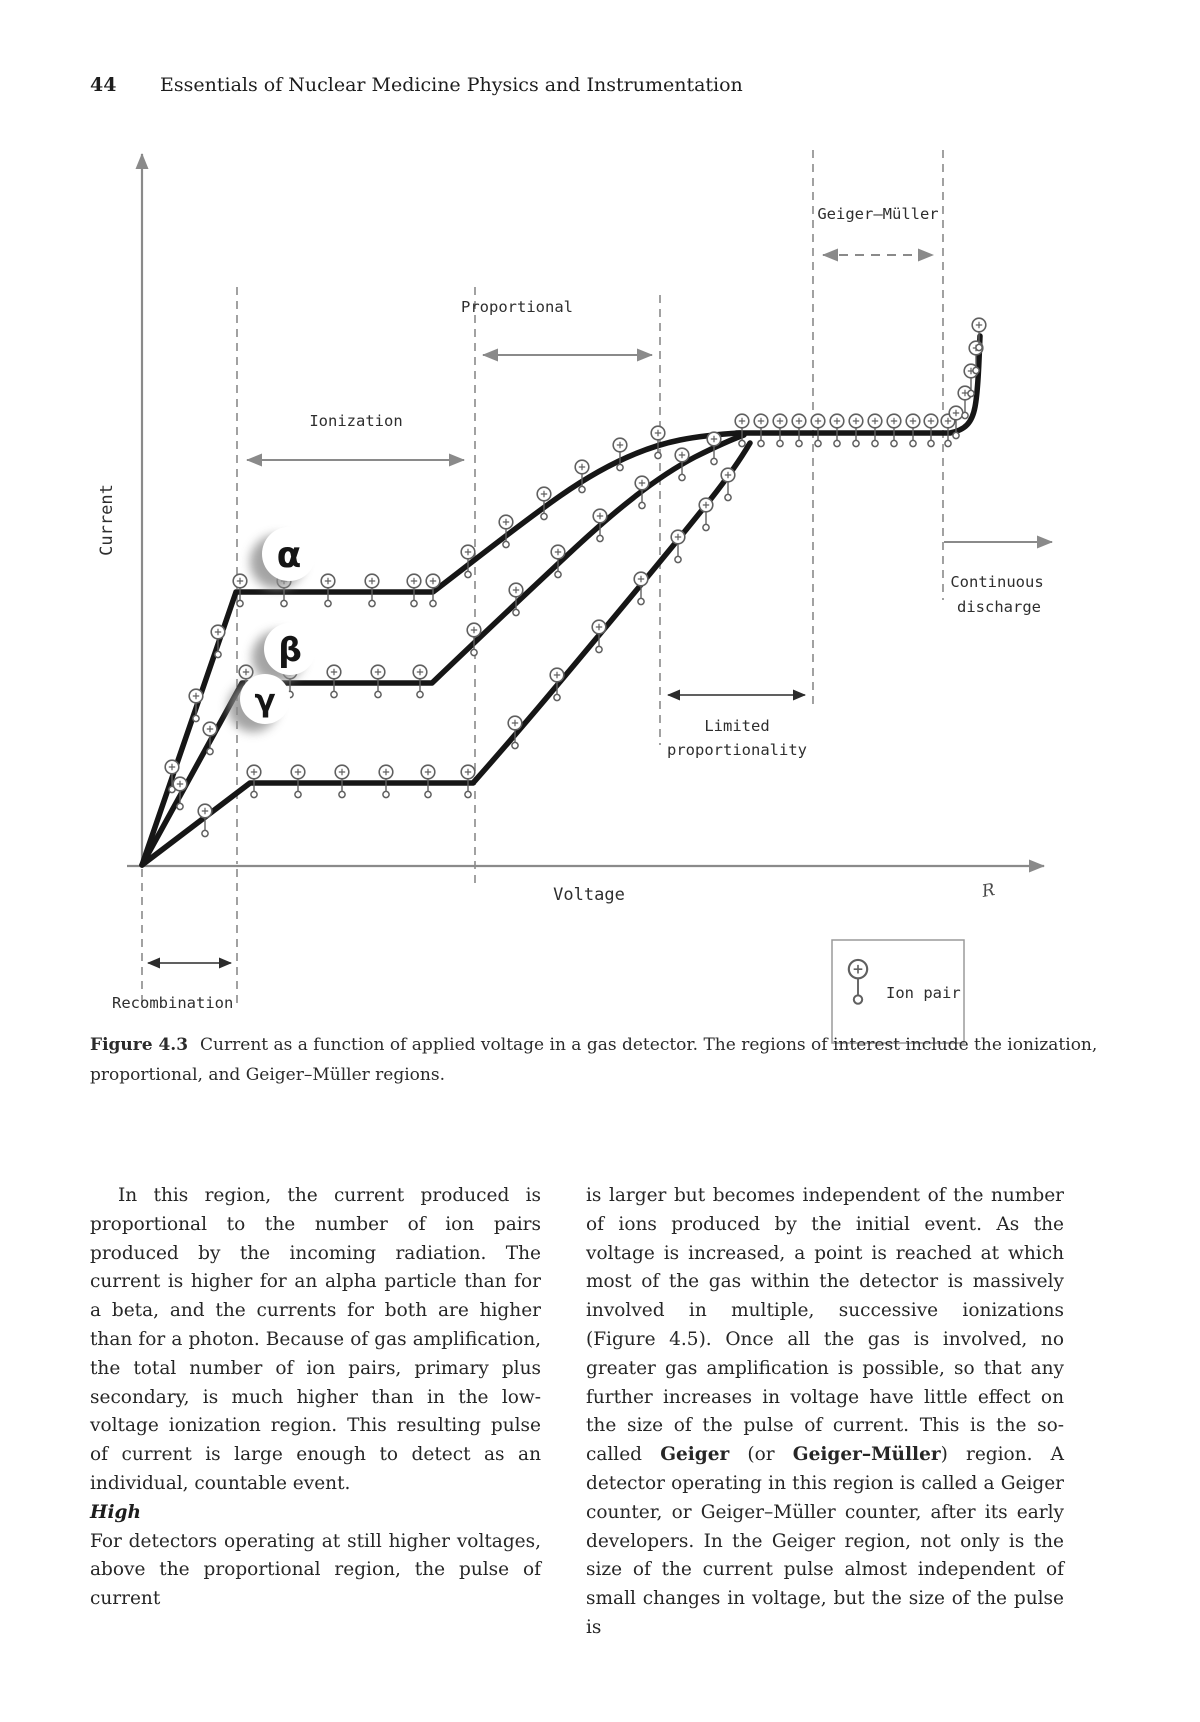 Image resolution: width=1200 pixels, height=1722 pixels. Describe the element at coordinates (517, 307) in the screenshot. I see `proportional-label: Proportional` at that location.